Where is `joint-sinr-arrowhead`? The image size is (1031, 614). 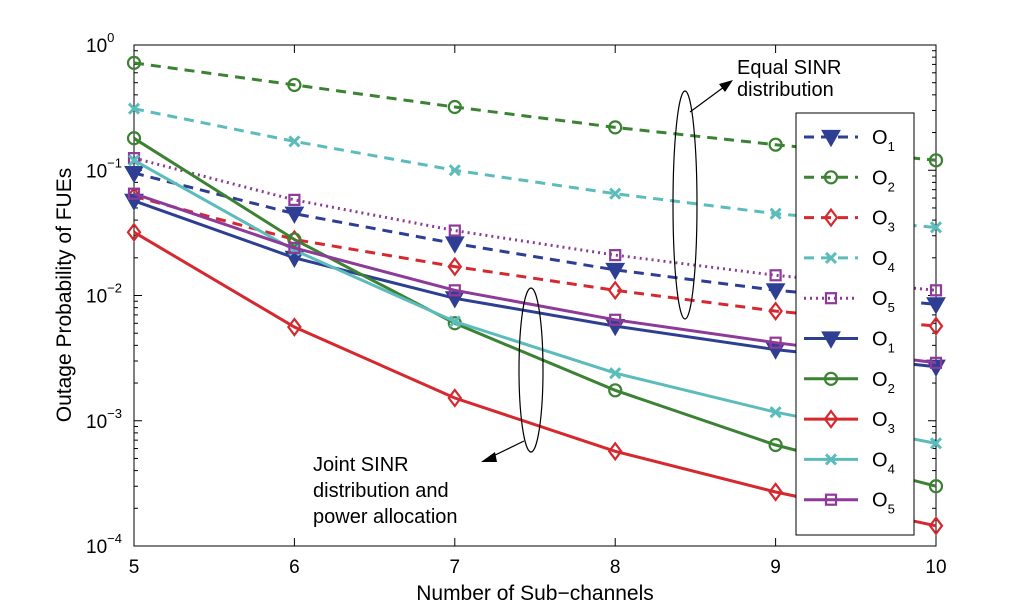
joint-sinr-arrowhead is located at coordinates (489, 457).